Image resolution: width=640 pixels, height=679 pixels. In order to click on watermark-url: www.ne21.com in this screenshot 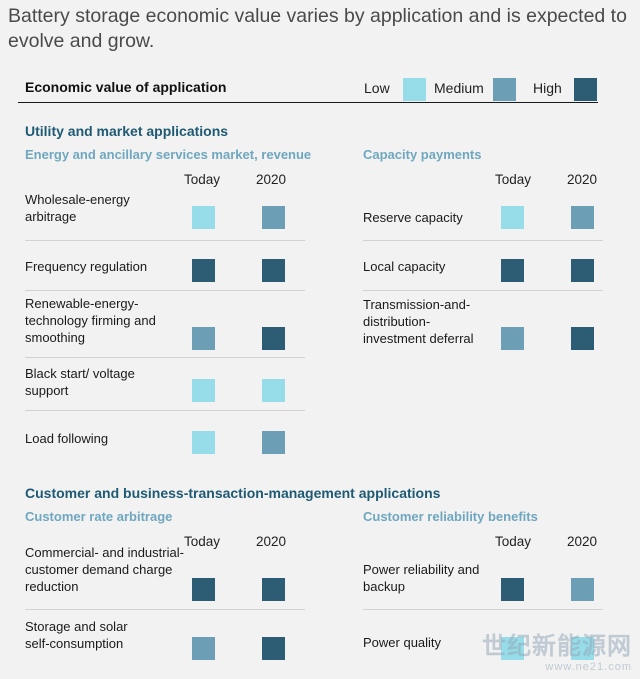, I will do `click(588, 667)`.